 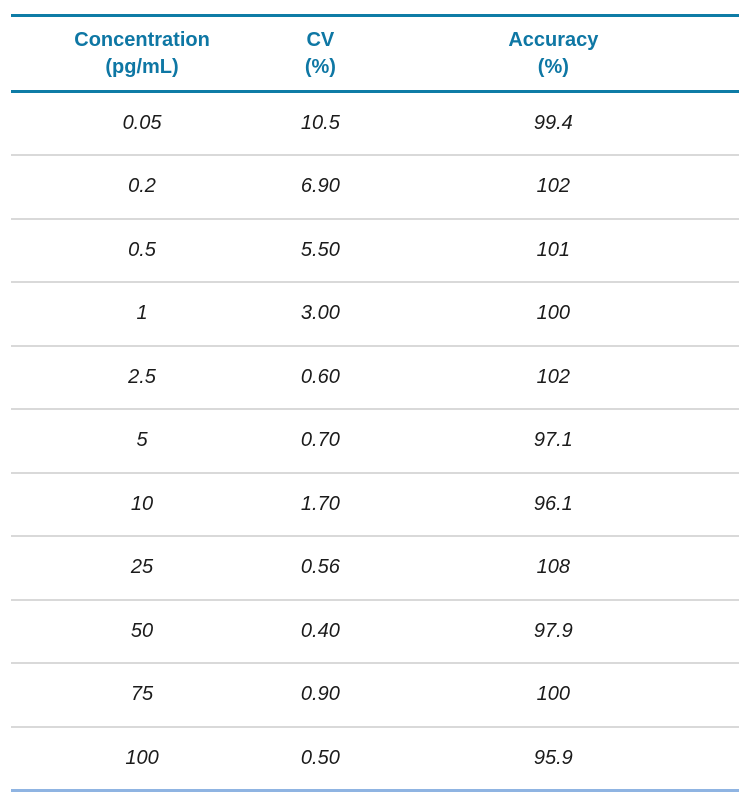 I want to click on table-cell: 0.56, so click(x=320, y=567).